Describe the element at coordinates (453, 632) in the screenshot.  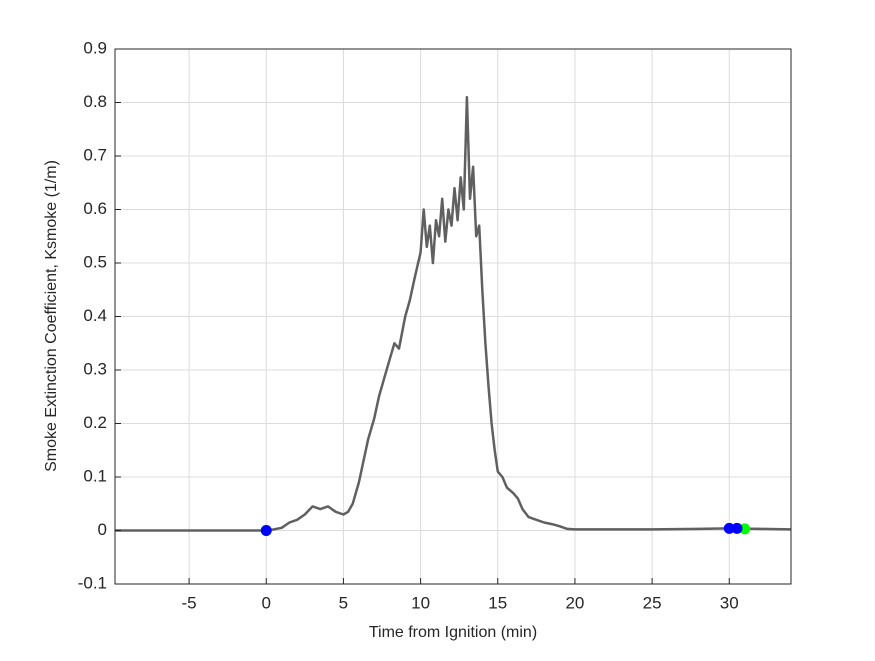
I see `x-axis-label: Time from Ignition (min)` at that location.